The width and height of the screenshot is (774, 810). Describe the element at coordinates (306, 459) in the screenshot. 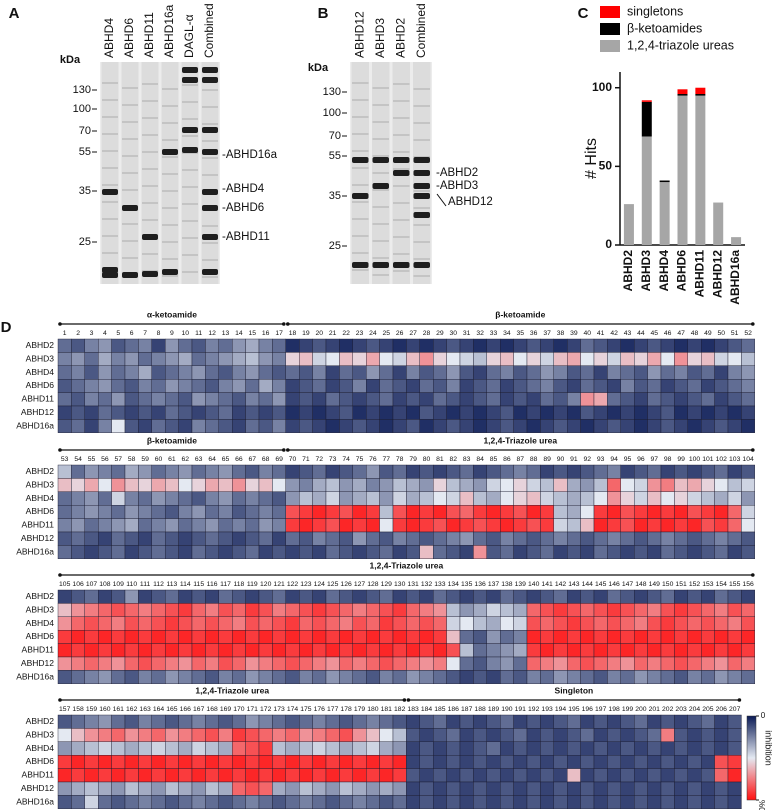

I see `column-label: 71` at that location.